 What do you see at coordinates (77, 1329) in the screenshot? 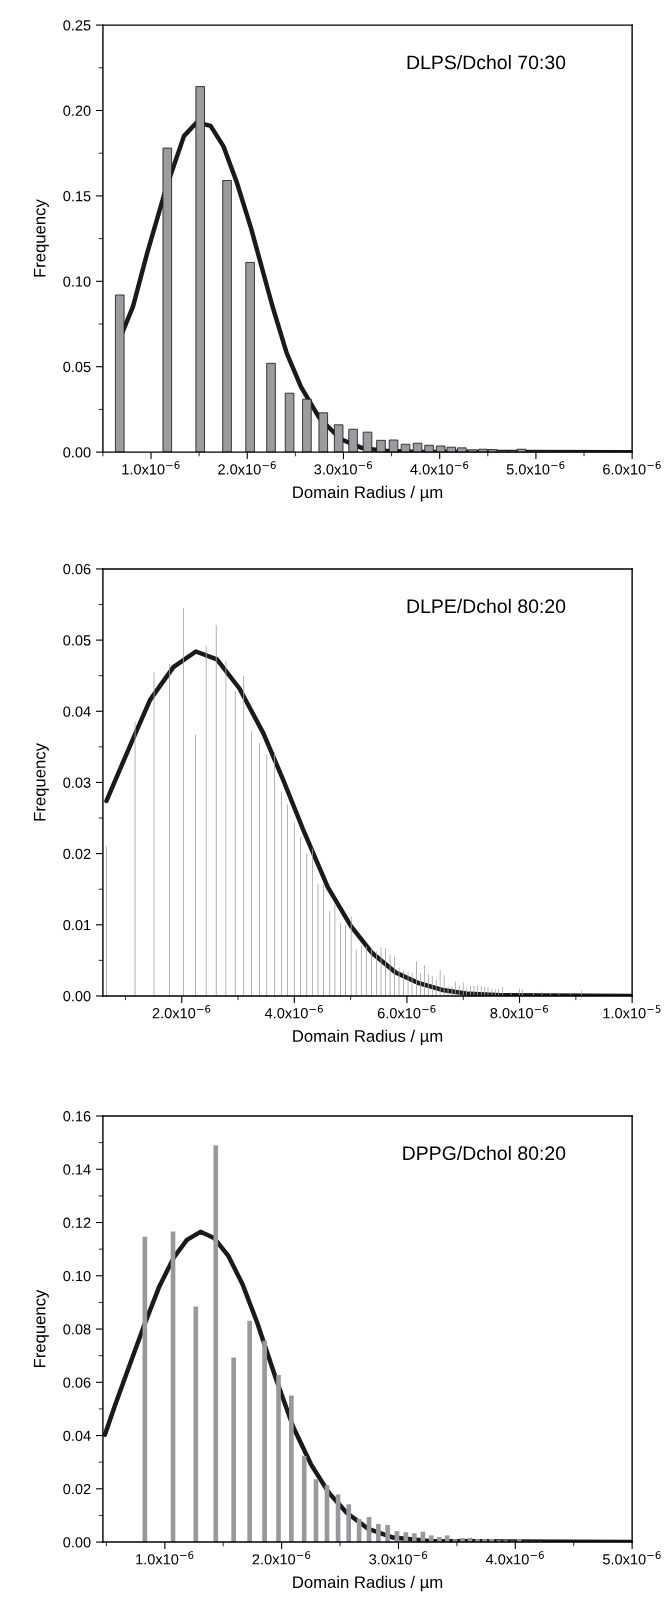
I see `y-tick-label: 0.08` at bounding box center [77, 1329].